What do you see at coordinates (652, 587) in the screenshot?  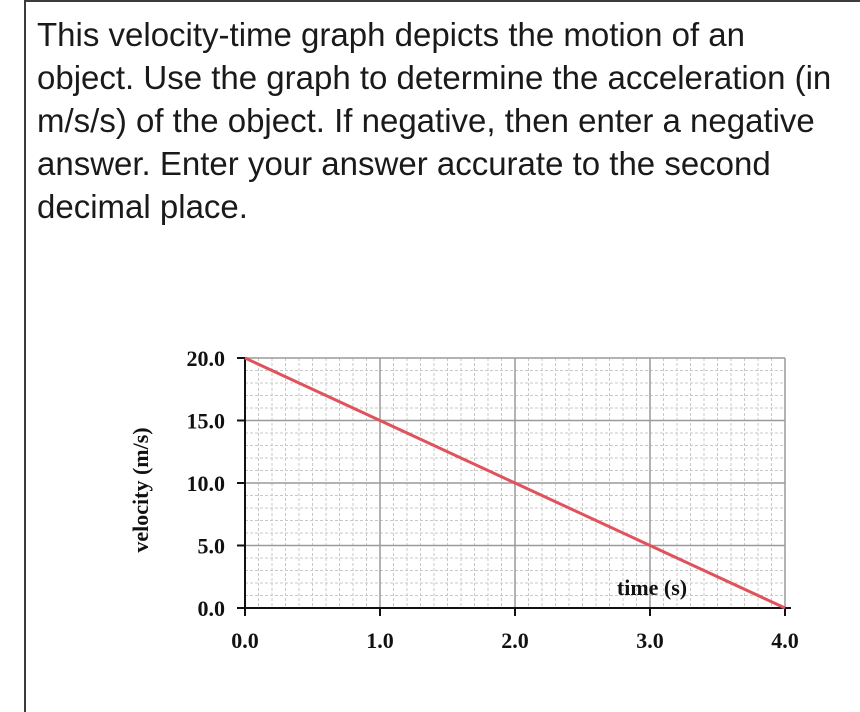 I see `x-axis-label: time (s)` at bounding box center [652, 587].